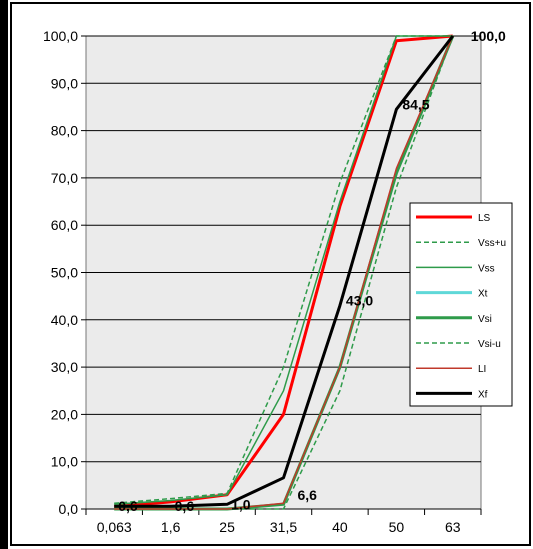  What do you see at coordinates (64, 414) in the screenshot?
I see `y-tick-label: 20,0` at bounding box center [64, 414].